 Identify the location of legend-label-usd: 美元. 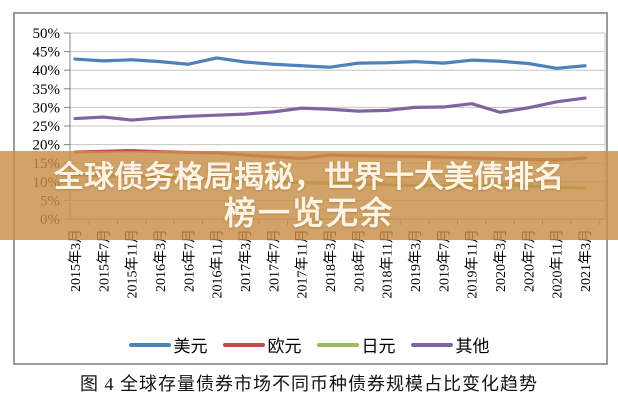
(190, 346).